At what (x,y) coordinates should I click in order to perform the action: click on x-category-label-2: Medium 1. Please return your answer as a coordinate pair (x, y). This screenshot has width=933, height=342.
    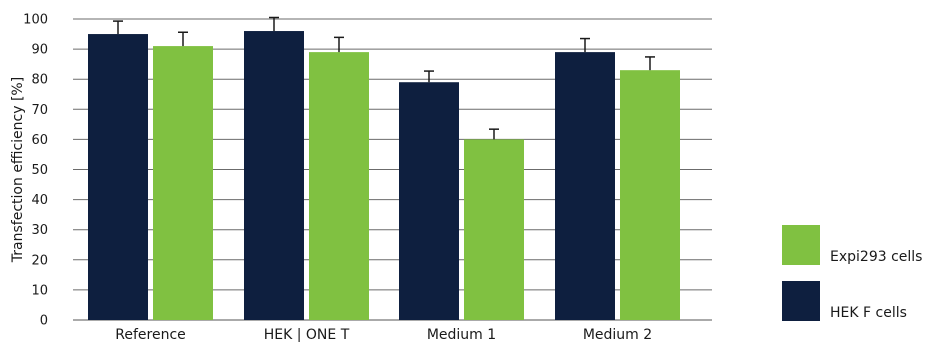
    Looking at the image, I should click on (461, 334).